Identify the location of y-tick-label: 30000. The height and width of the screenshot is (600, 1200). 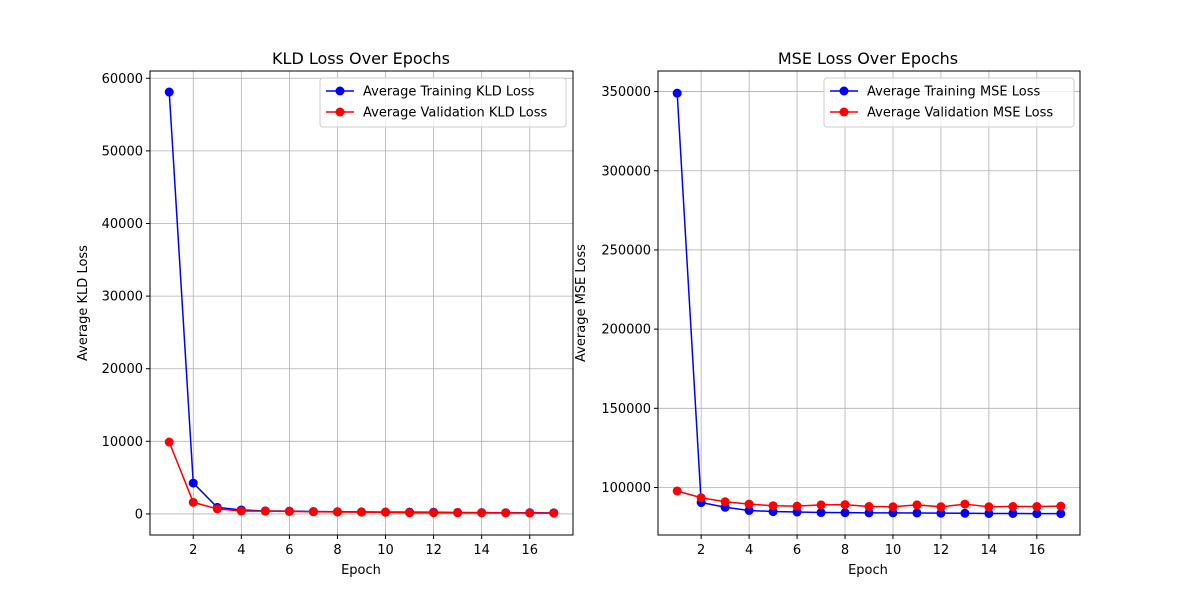
(122, 297).